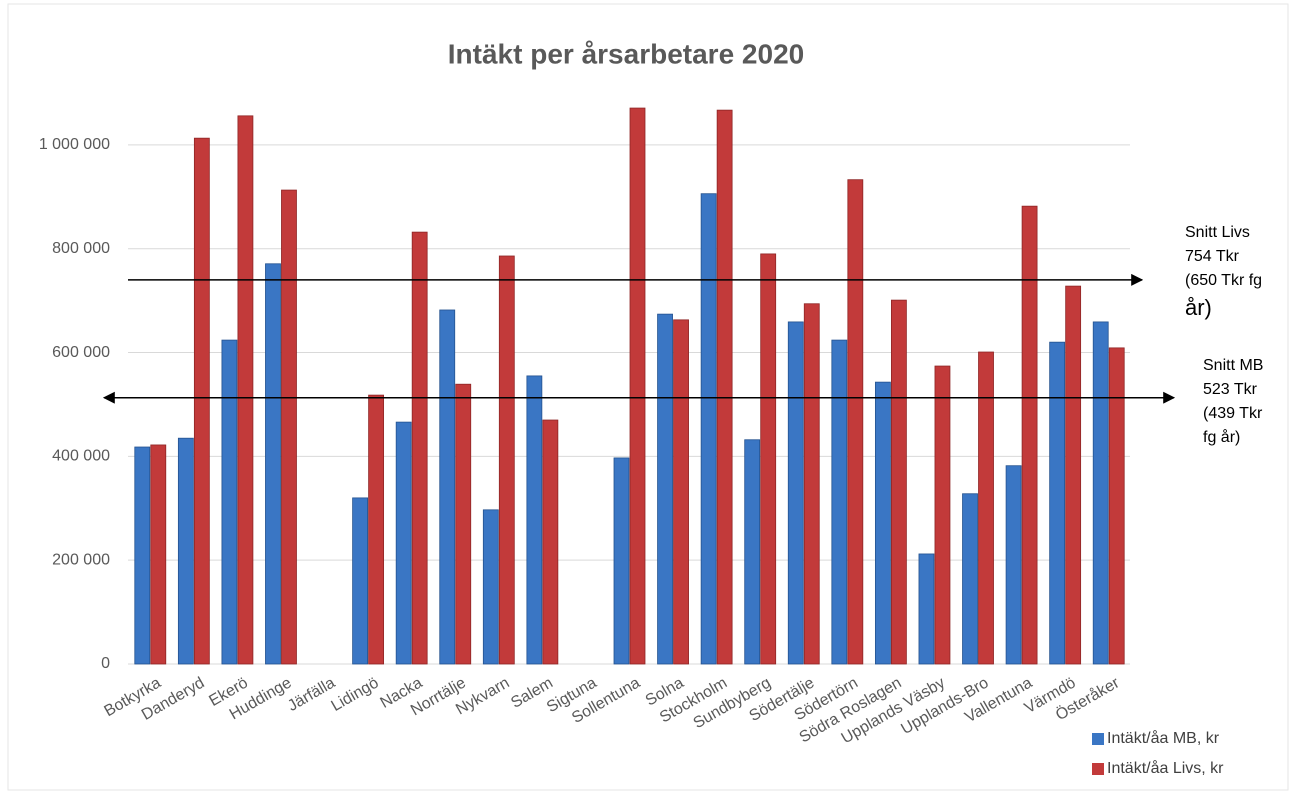 The height and width of the screenshot is (794, 1294). What do you see at coordinates (81, 352) in the screenshot?
I see `y-tick-label: 600 000` at bounding box center [81, 352].